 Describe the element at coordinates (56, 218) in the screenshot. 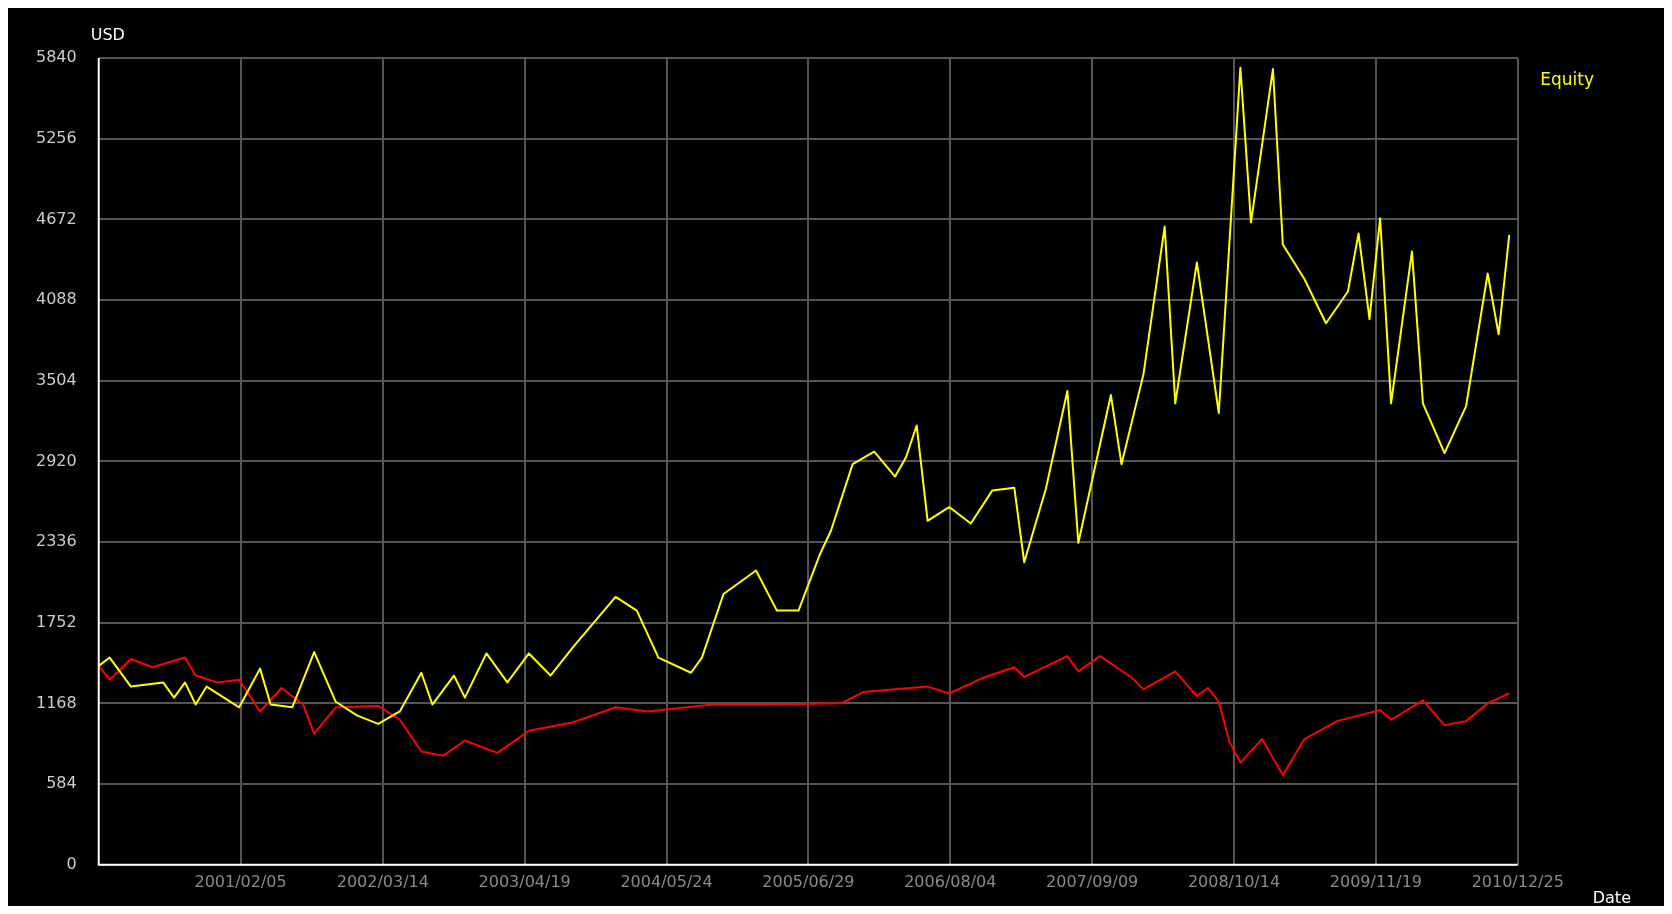

I see `y-tick-label: 4672` at that location.